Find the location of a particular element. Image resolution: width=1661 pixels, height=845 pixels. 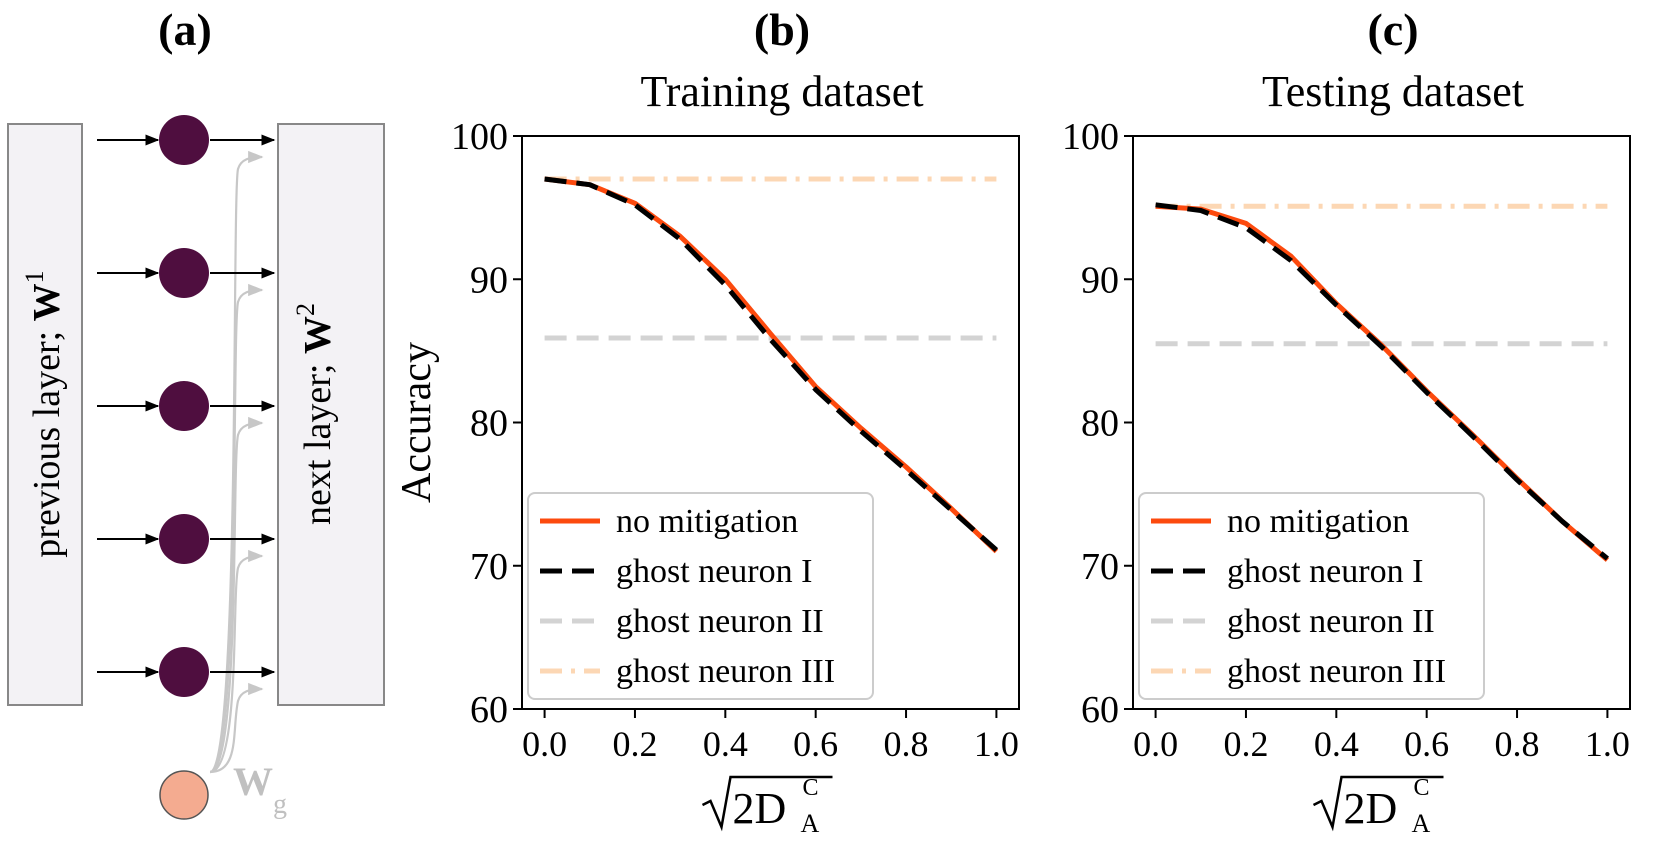

neurons is located at coordinates (186, 406).